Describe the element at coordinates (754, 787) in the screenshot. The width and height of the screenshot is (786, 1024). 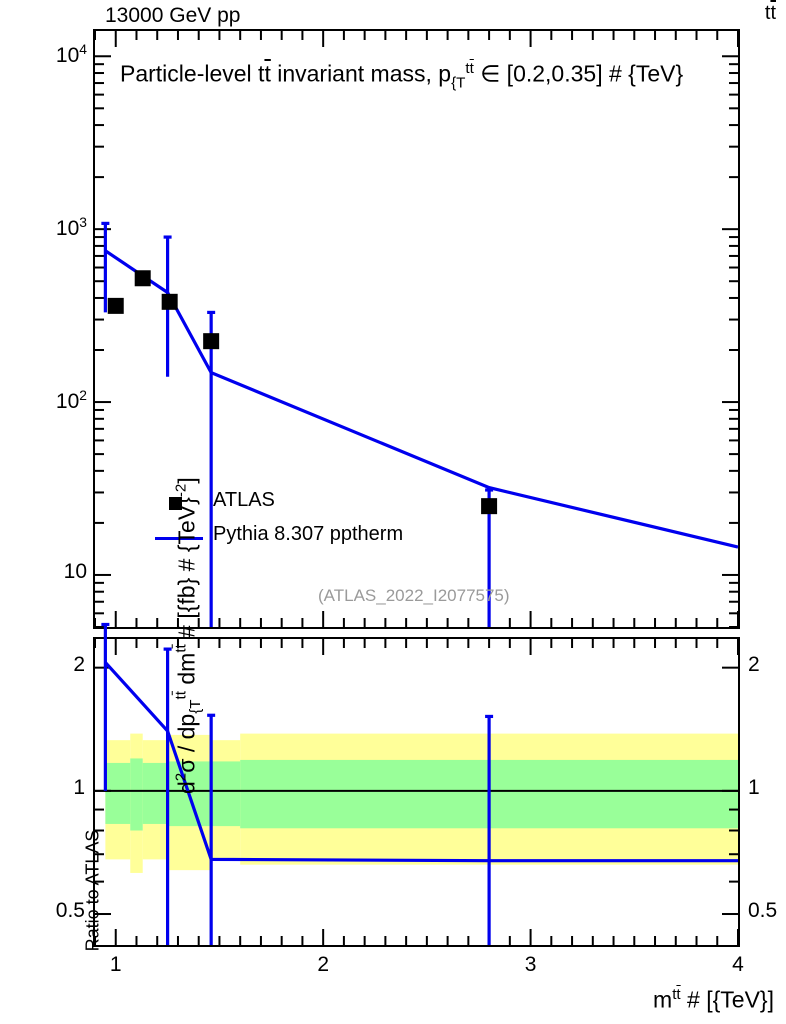
I see `ratio-y-tick-label-right: 1` at that location.